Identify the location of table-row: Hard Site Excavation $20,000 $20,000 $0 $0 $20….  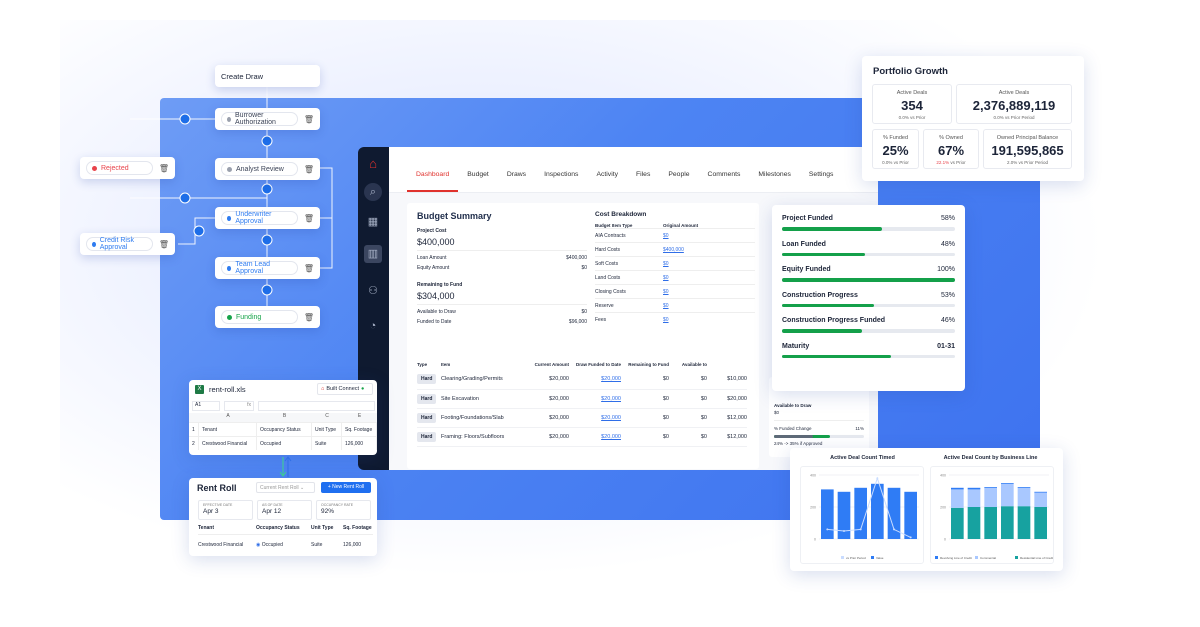
(582, 398).